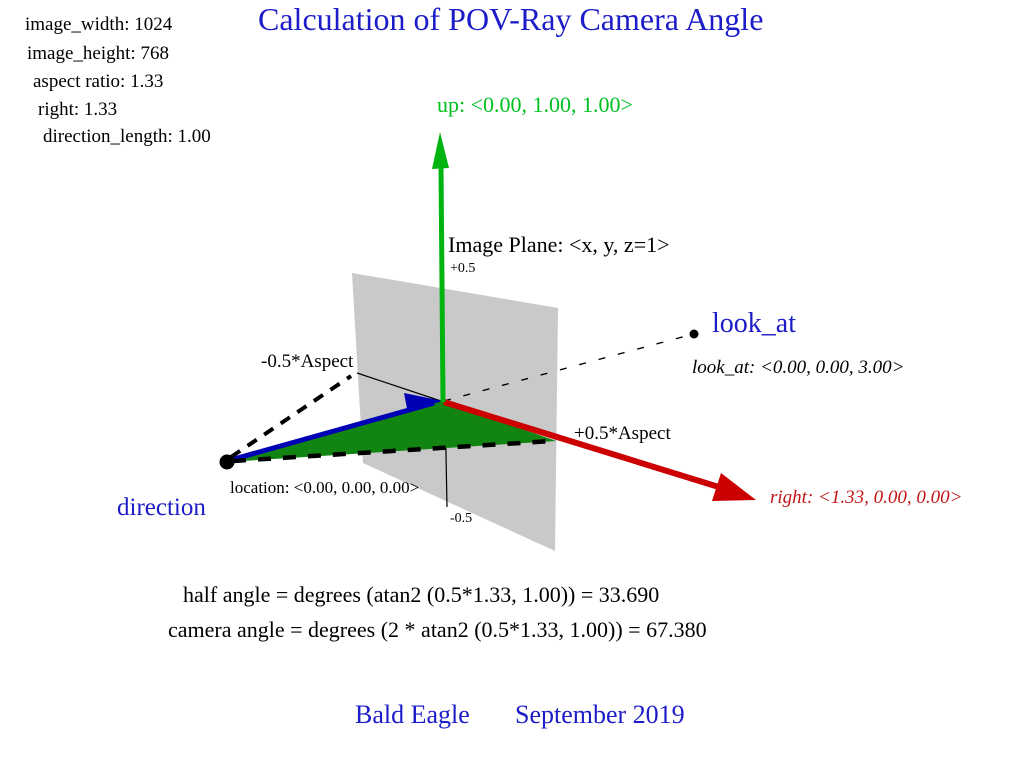  I want to click on look-at-value-label: look_at: <0.00, 0.00, 3.00>, so click(798, 367).